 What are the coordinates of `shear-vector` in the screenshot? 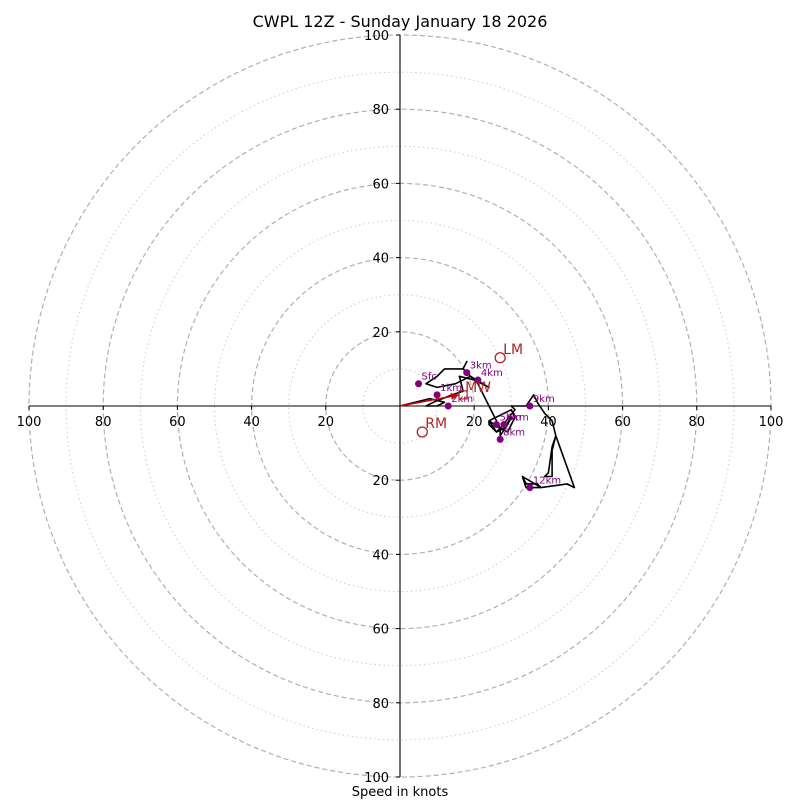 It's located at (429, 400).